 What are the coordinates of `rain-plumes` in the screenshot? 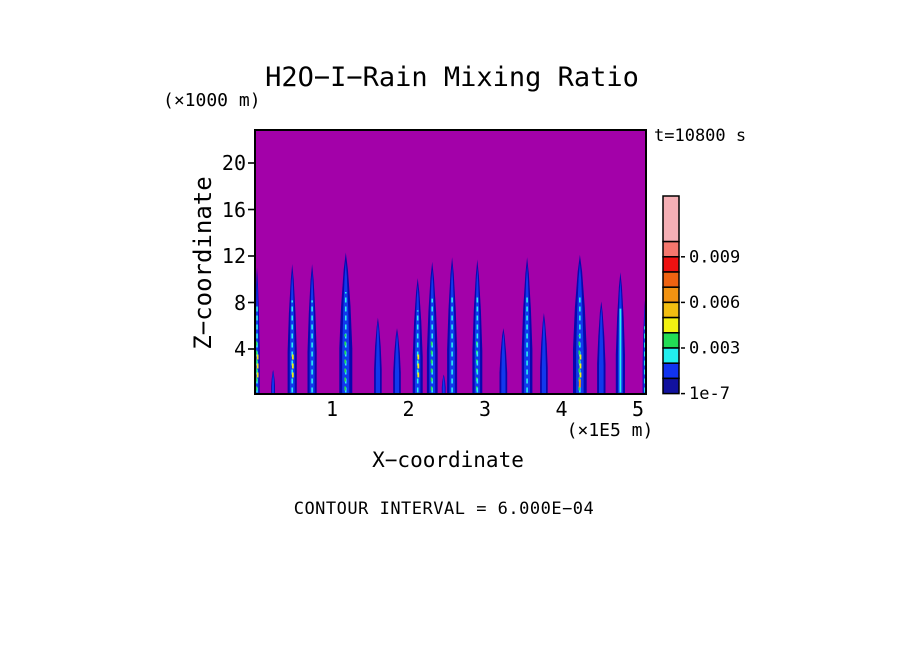 It's located at (450, 323).